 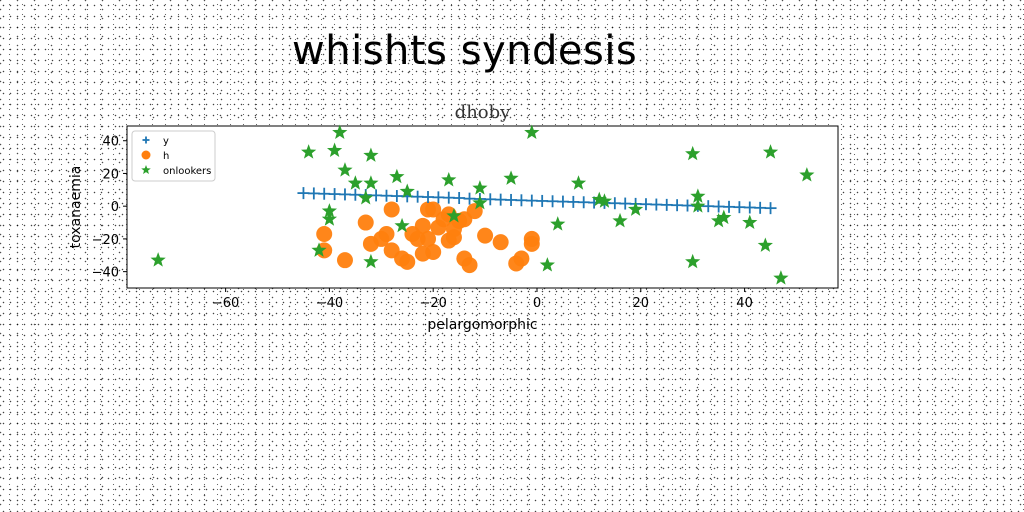 I want to click on headline: whishts syndesis, so click(x=465, y=51).